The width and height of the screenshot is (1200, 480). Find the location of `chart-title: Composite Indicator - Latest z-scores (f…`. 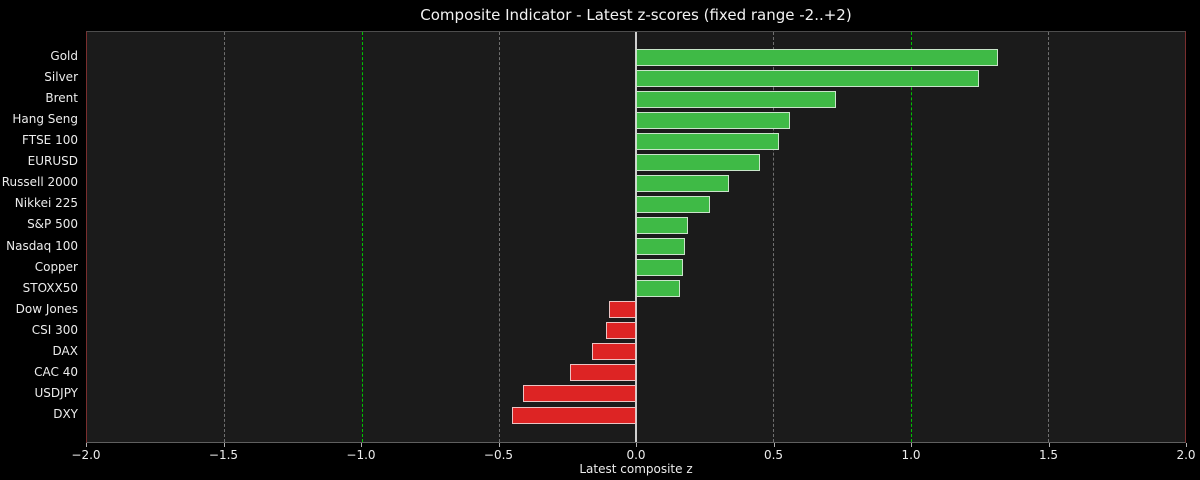

chart-title: Composite Indicator - Latest z-scores (f… is located at coordinates (636, 15).